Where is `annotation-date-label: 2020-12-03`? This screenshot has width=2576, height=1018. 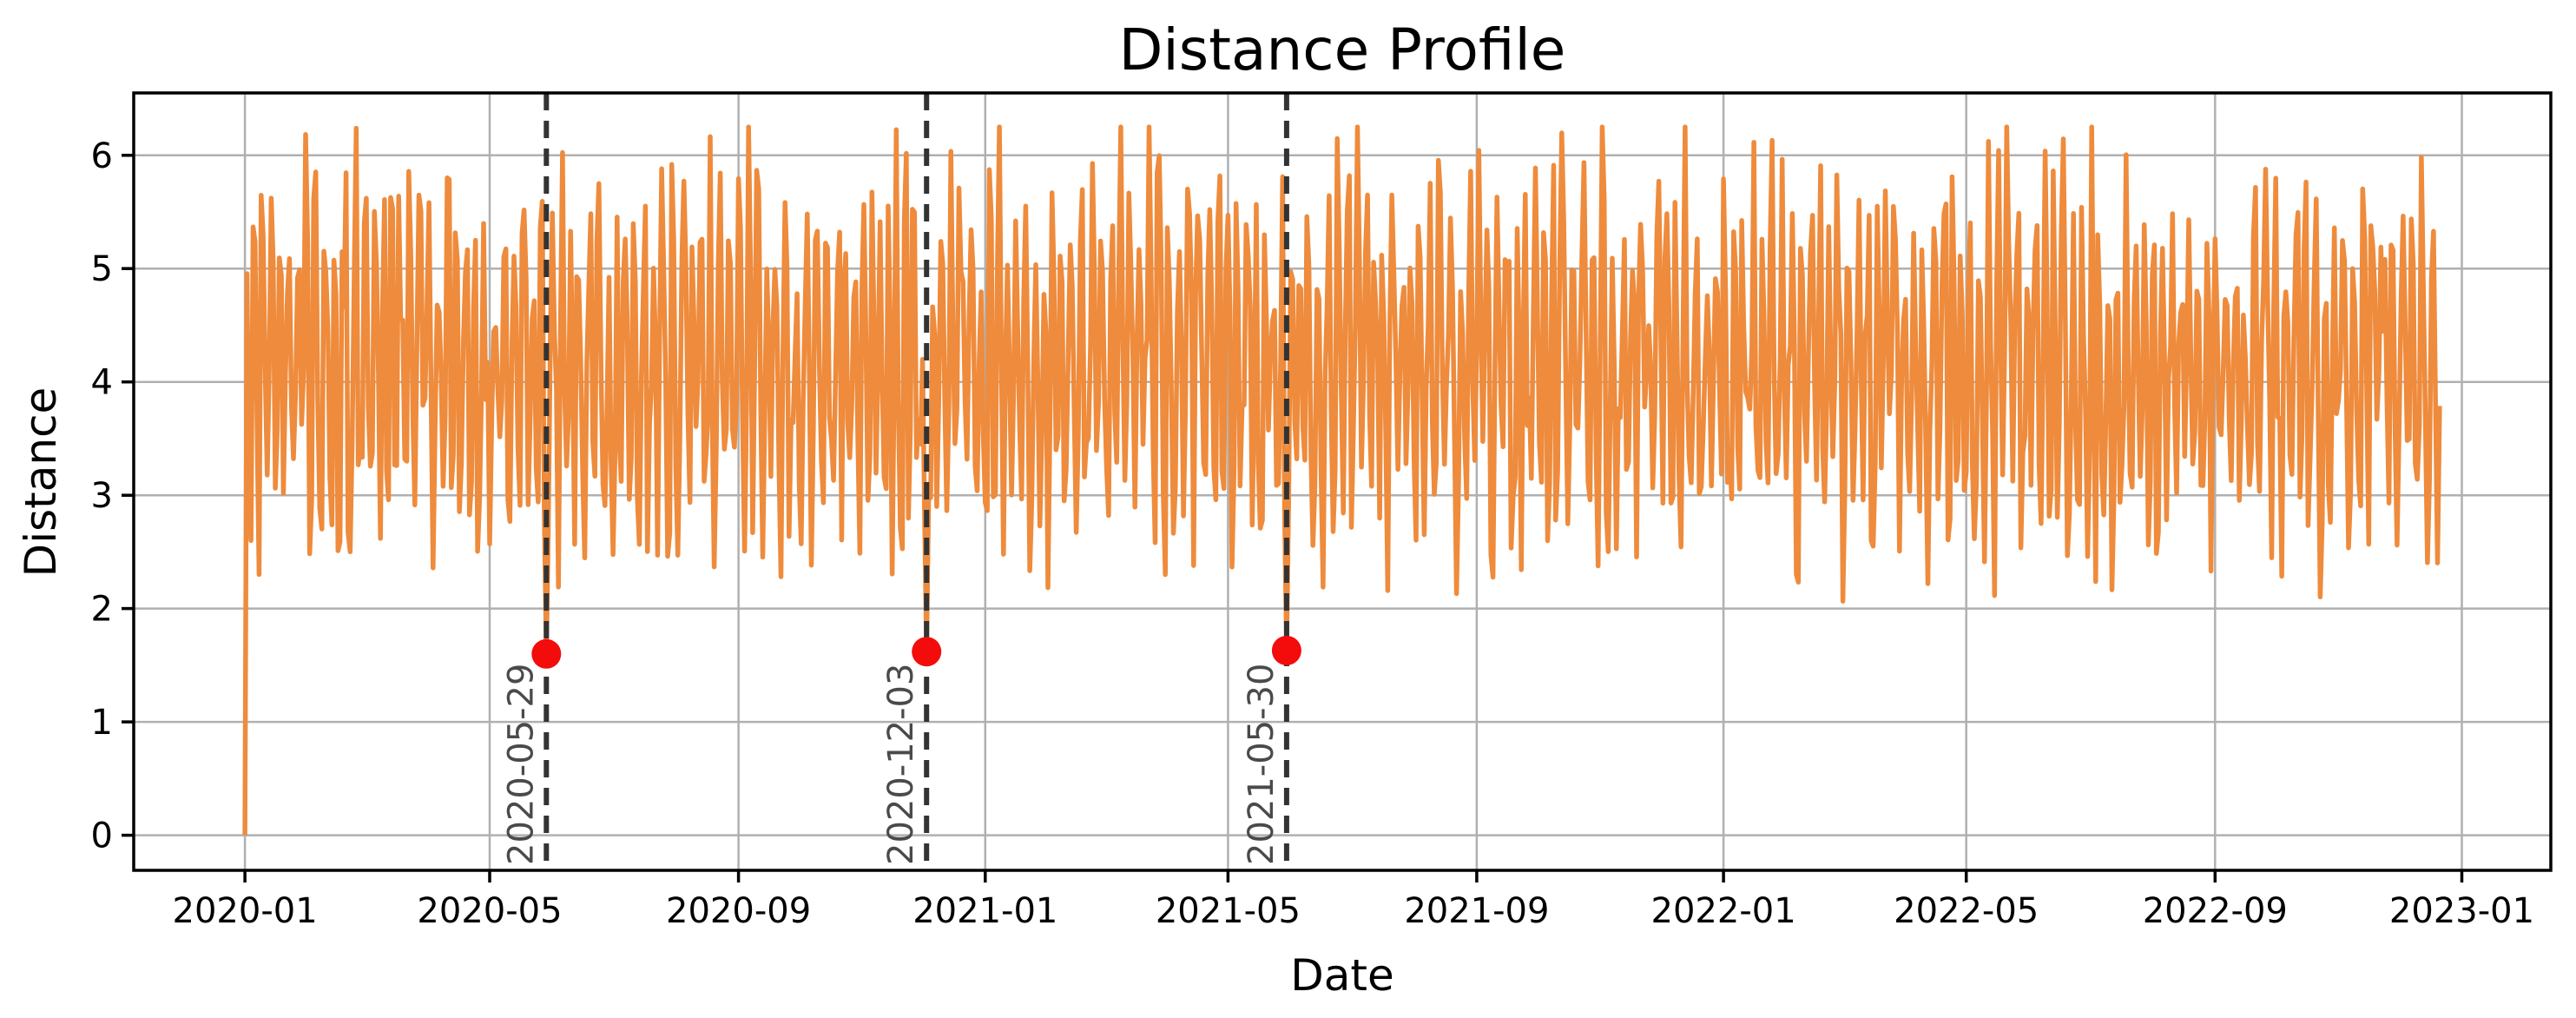
annotation-date-label: 2020-12-03 is located at coordinates (901, 764).